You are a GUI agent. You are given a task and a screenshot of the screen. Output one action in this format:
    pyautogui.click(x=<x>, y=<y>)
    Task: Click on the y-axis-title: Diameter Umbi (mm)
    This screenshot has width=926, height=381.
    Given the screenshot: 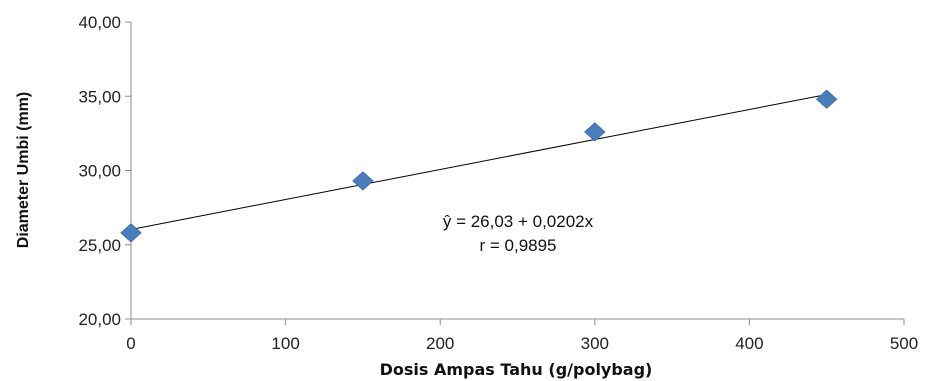 What is the action you would take?
    pyautogui.click(x=23, y=170)
    